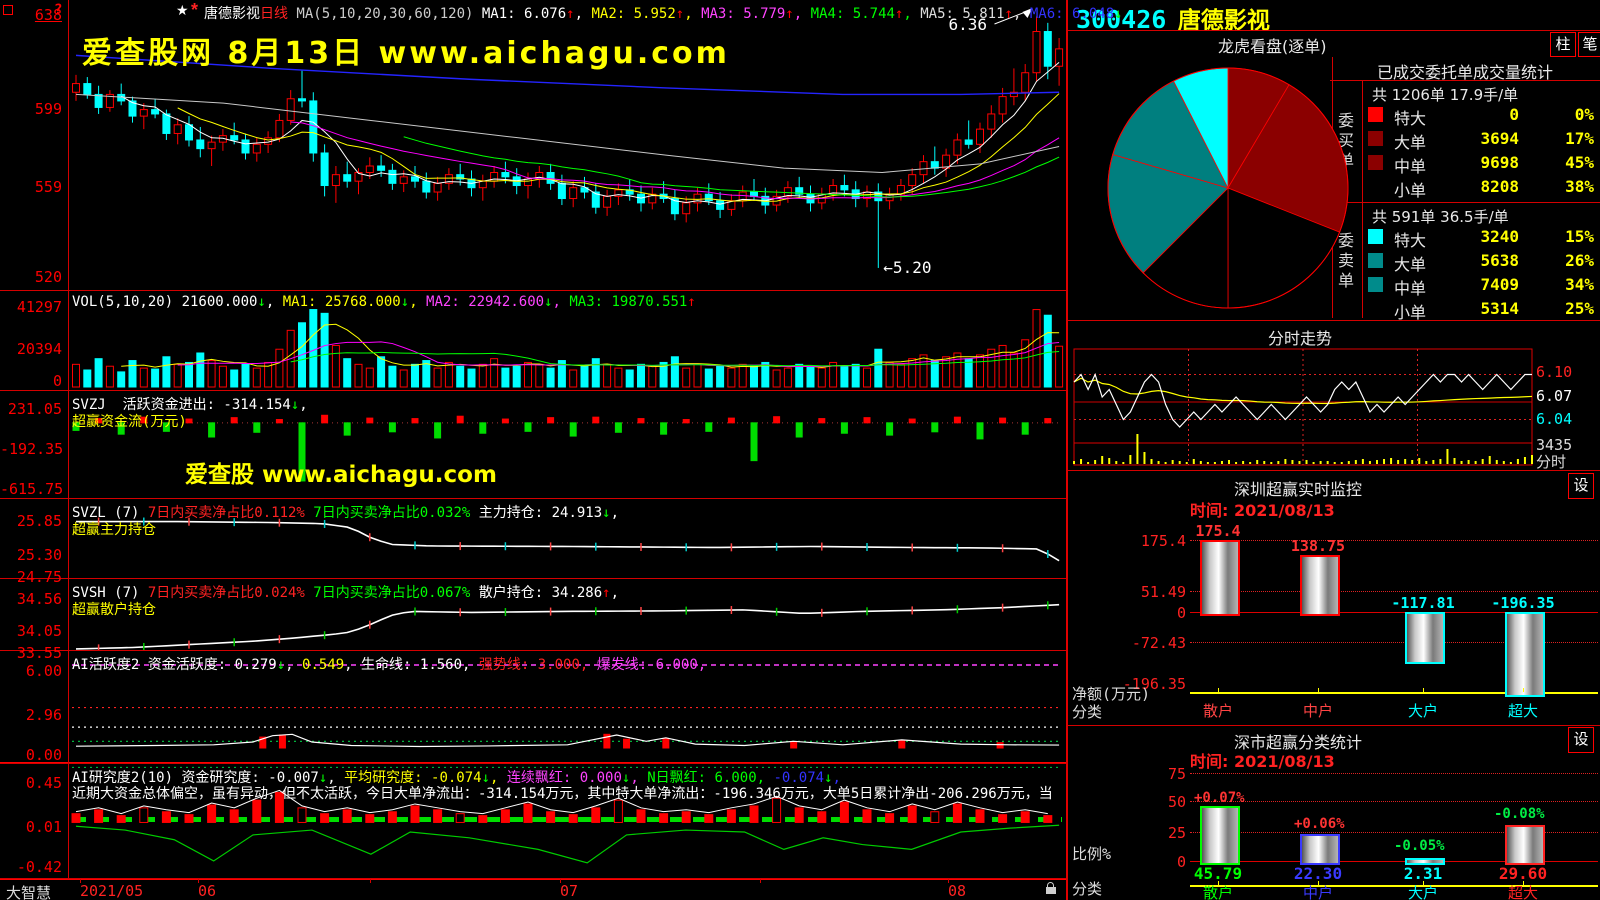  Describe the element at coordinates (1051, 888) in the screenshot. I see `lock-icon` at that location.